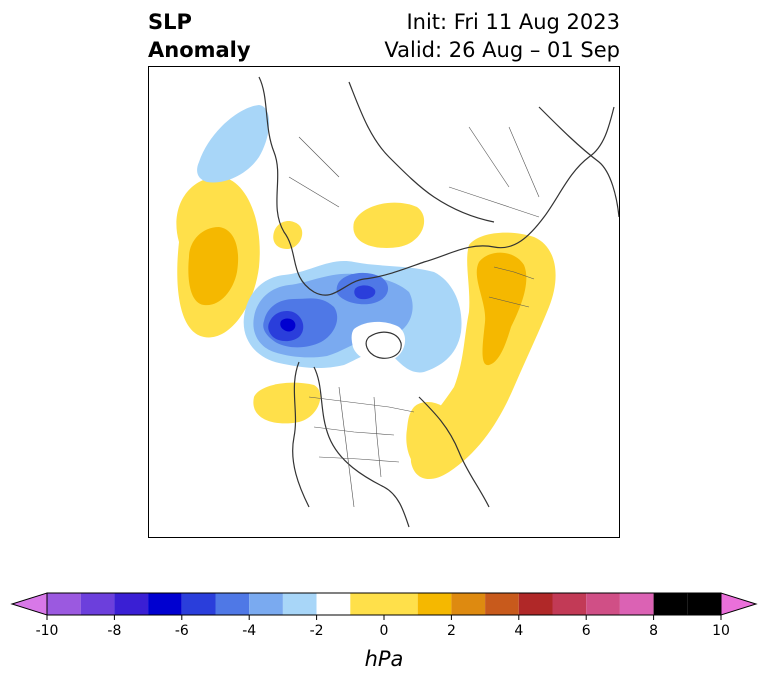  I want to click on colorbar-tick-label: -6, so click(182, 631).